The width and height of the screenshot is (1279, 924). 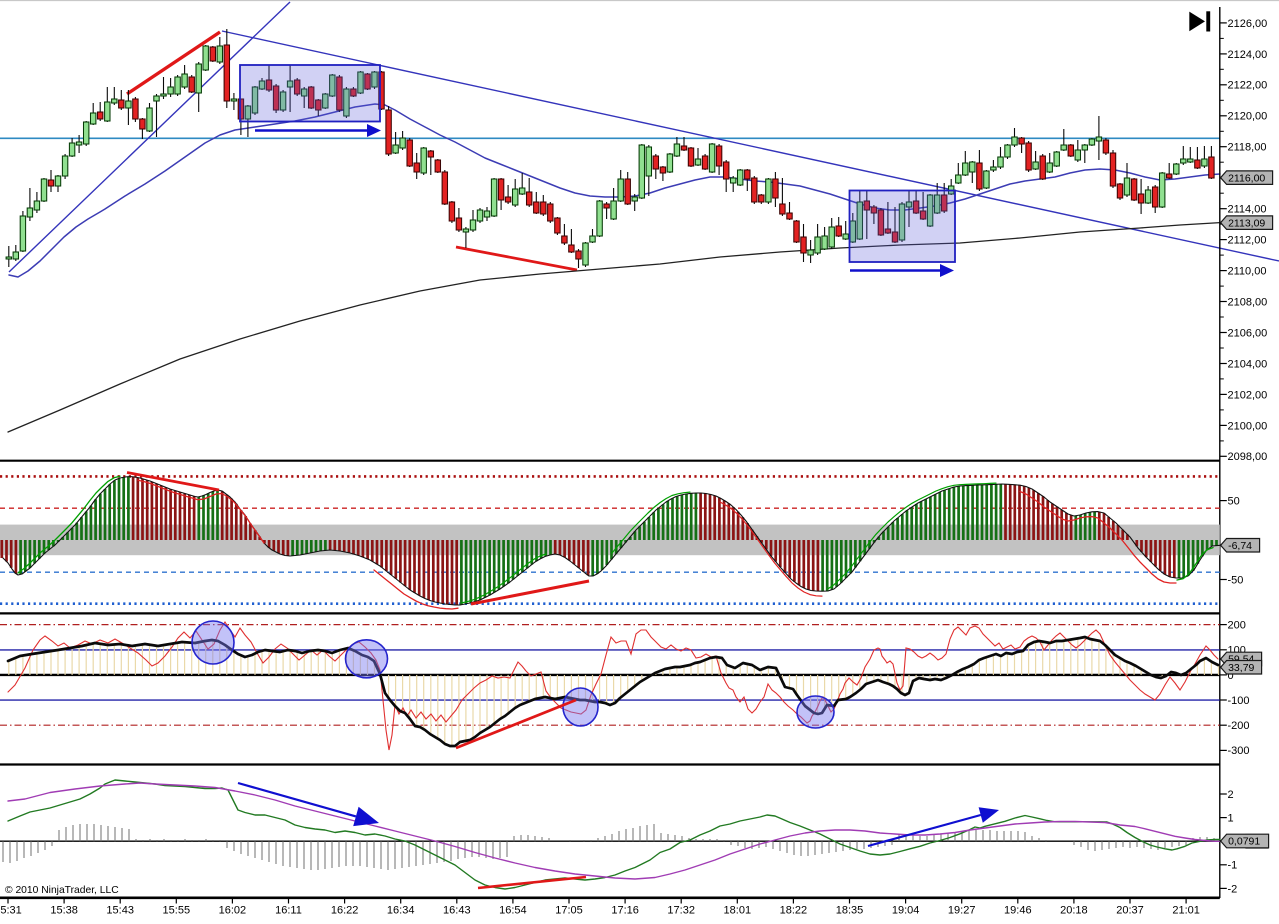 I want to click on svg-text: 2122,00, so click(x=1248, y=86).